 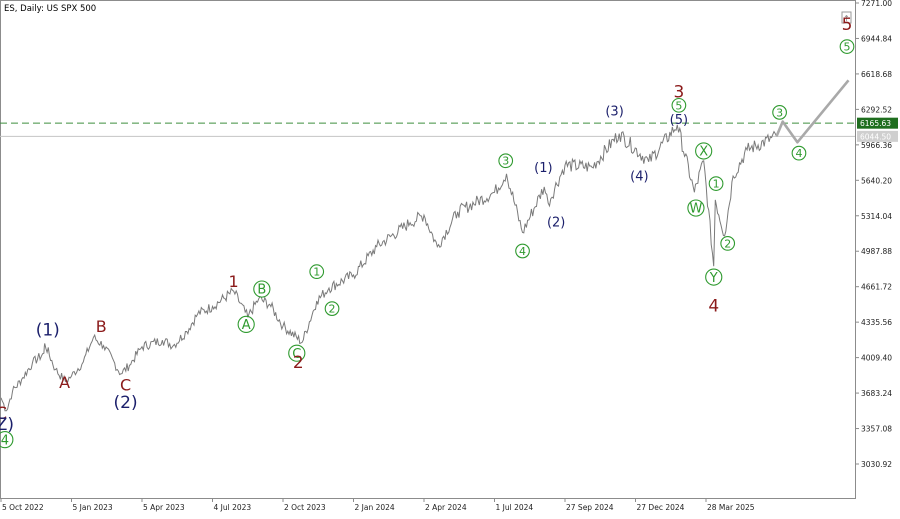 I want to click on y-tick-label: 6618.68, so click(x=876, y=74).